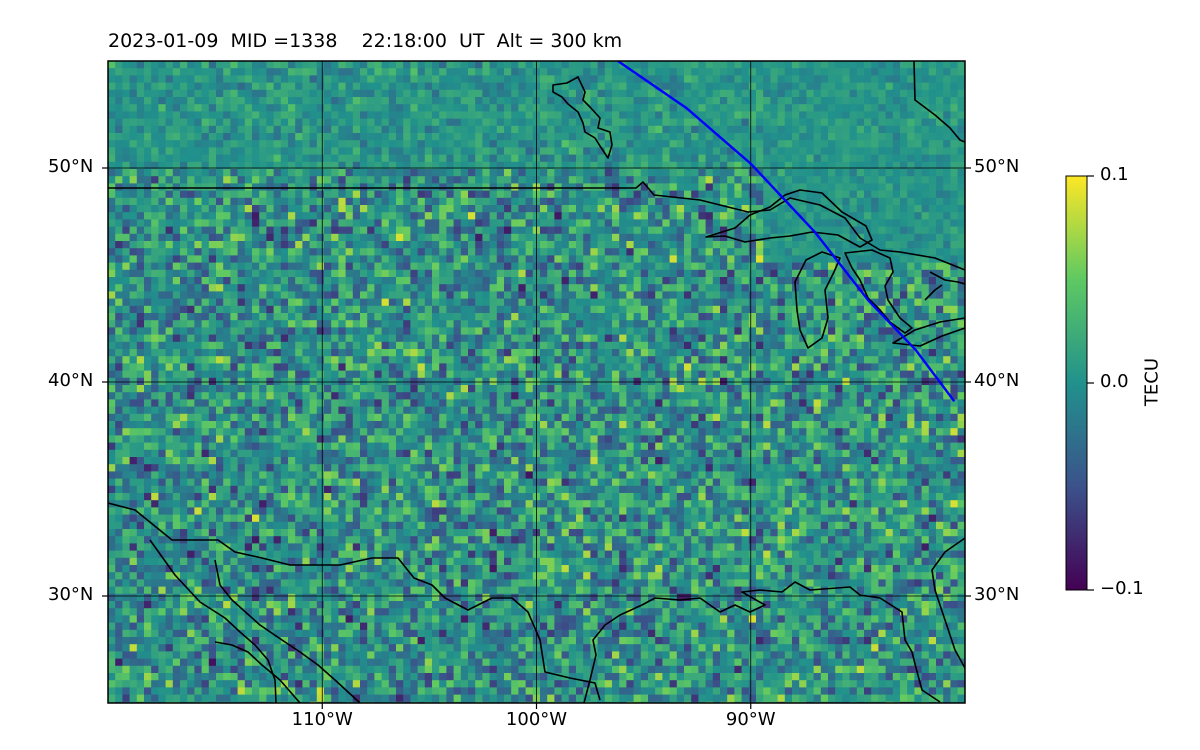  What do you see at coordinates (817, 300) in the screenshot?
I see `lake-michigan` at bounding box center [817, 300].